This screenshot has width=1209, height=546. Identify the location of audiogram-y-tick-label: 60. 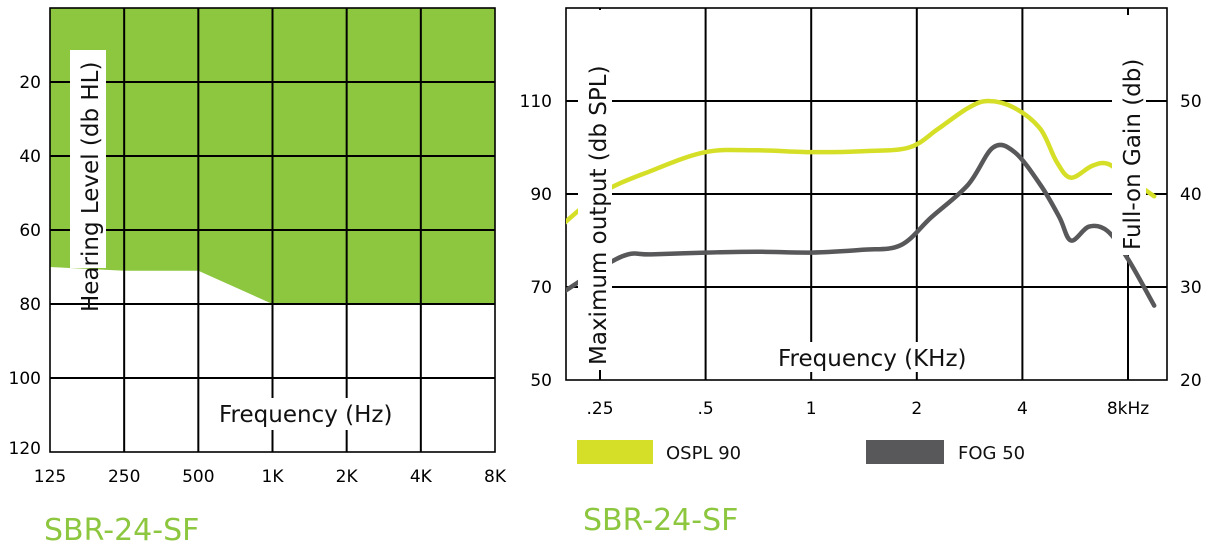
(30, 231).